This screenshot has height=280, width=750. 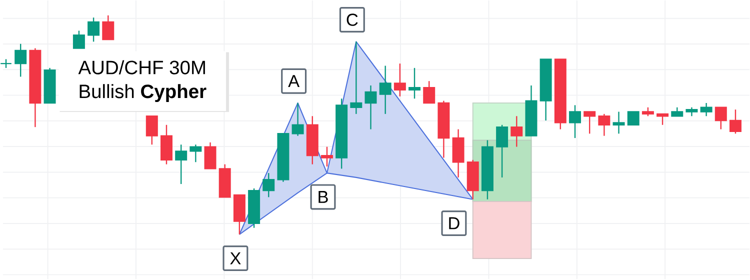 I want to click on annotation: C, so click(x=352, y=20).